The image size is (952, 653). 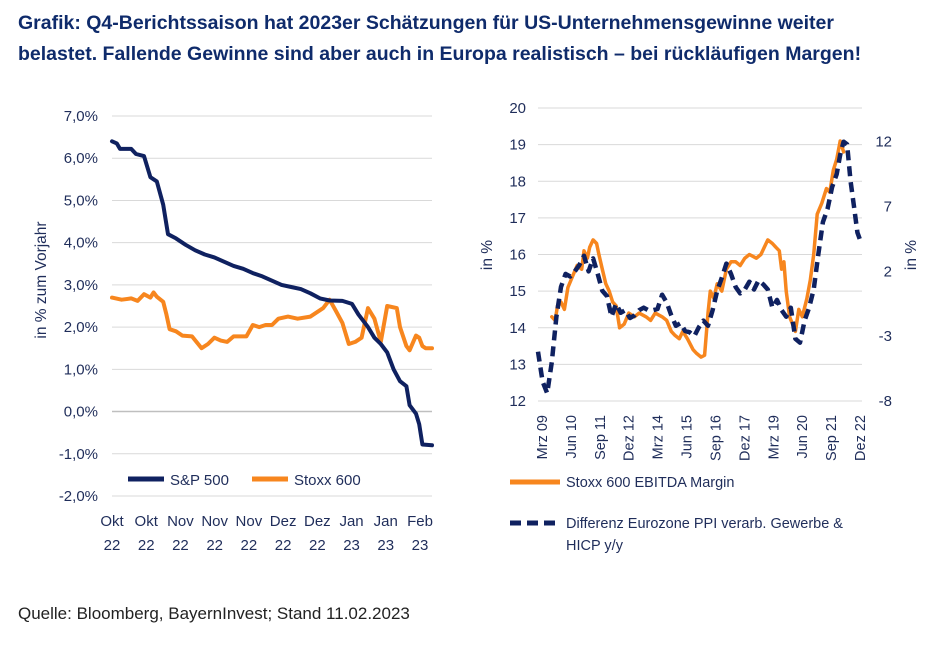 What do you see at coordinates (911, 255) in the screenshot?
I see `right-chart-right-axis-label: in %` at bounding box center [911, 255].